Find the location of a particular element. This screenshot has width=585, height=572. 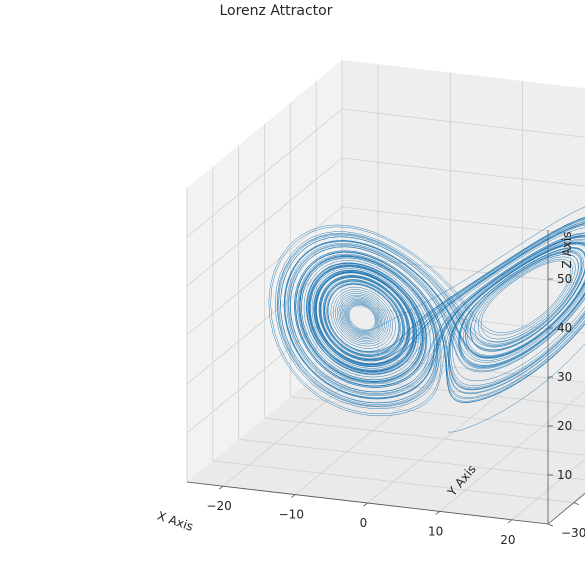

z-tick-label: 30 is located at coordinates (564, 377).